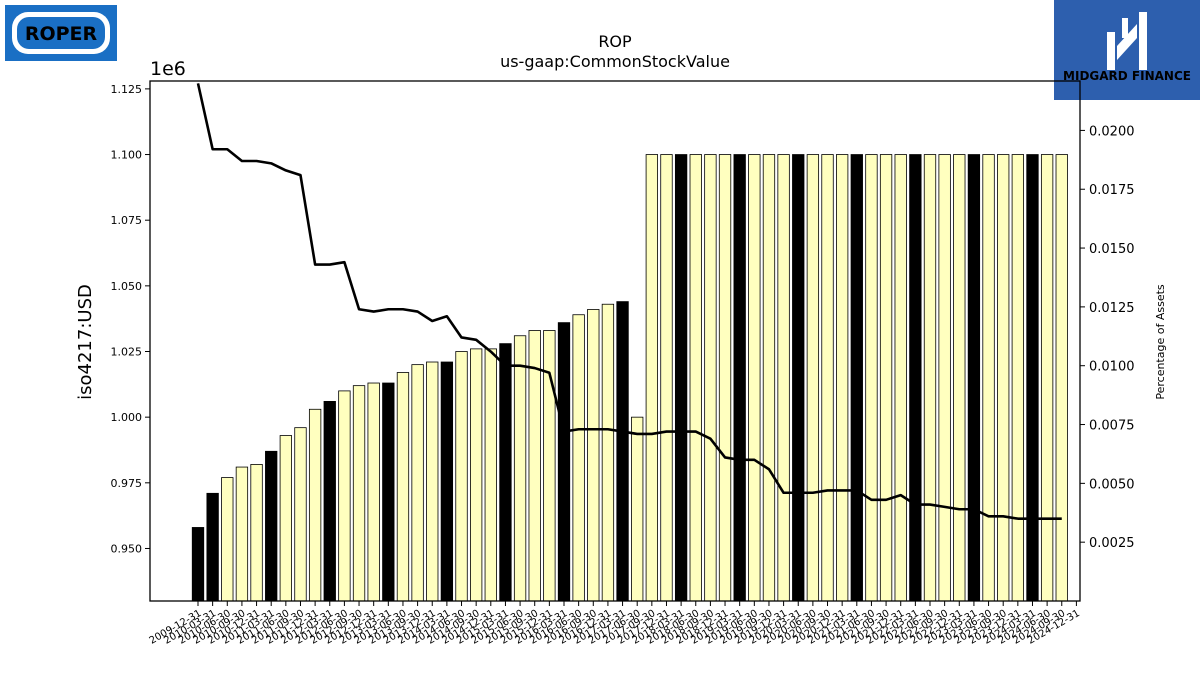  Describe the element at coordinates (168, 69) in the screenshot. I see `y-offset-label: 1e6` at that location.